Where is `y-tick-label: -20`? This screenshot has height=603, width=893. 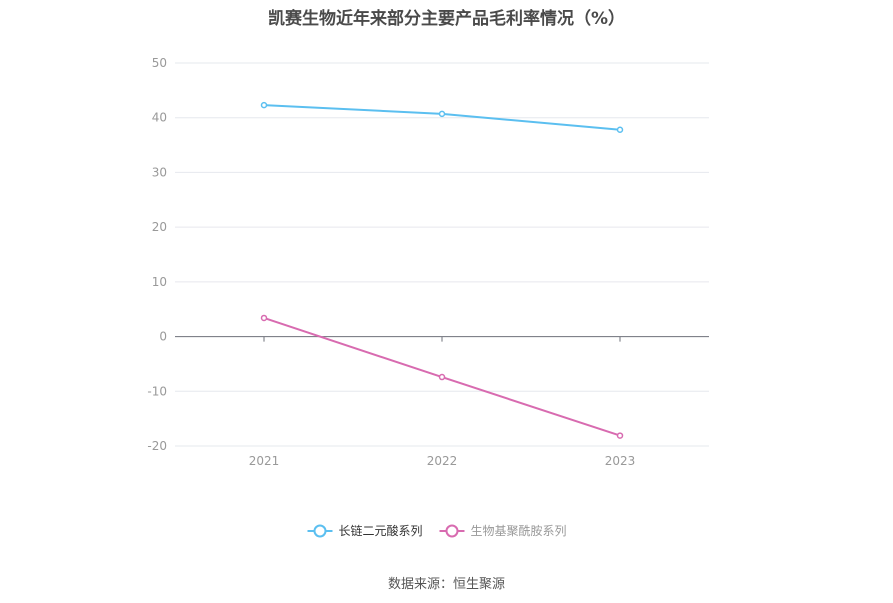
y-tick-label: -20 is located at coordinates (157, 446).